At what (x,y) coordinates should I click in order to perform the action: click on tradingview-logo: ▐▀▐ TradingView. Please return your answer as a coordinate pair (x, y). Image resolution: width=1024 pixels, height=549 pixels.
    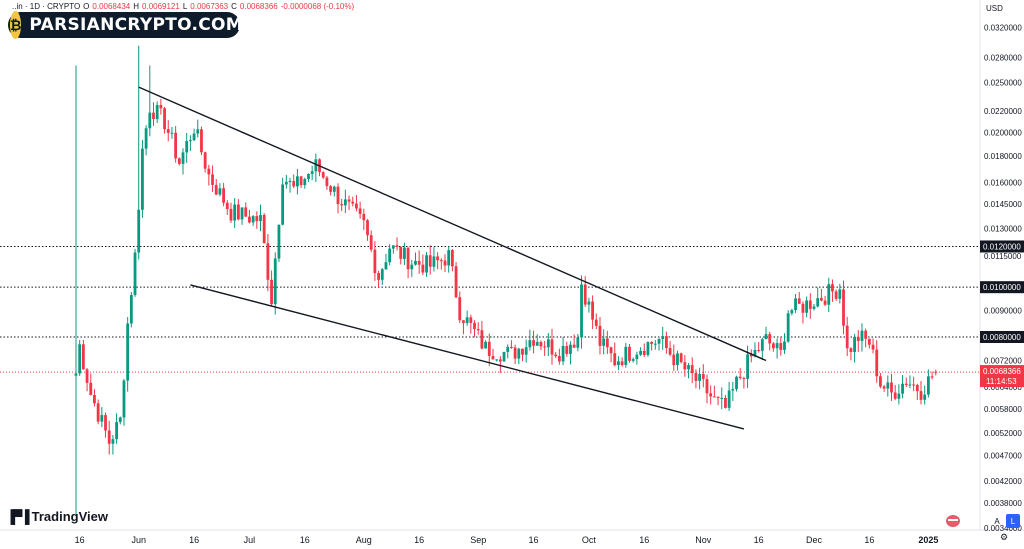
    Looking at the image, I should click on (57, 516).